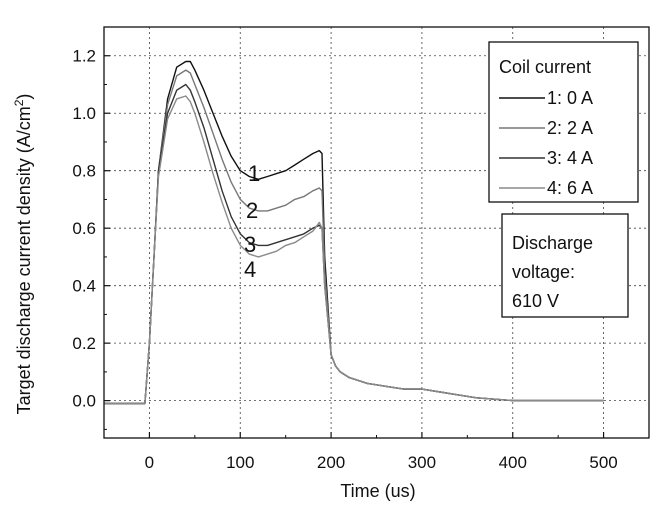  What do you see at coordinates (570, 98) in the screenshot?
I see `legend-entry-1: 1: 0 A` at bounding box center [570, 98].